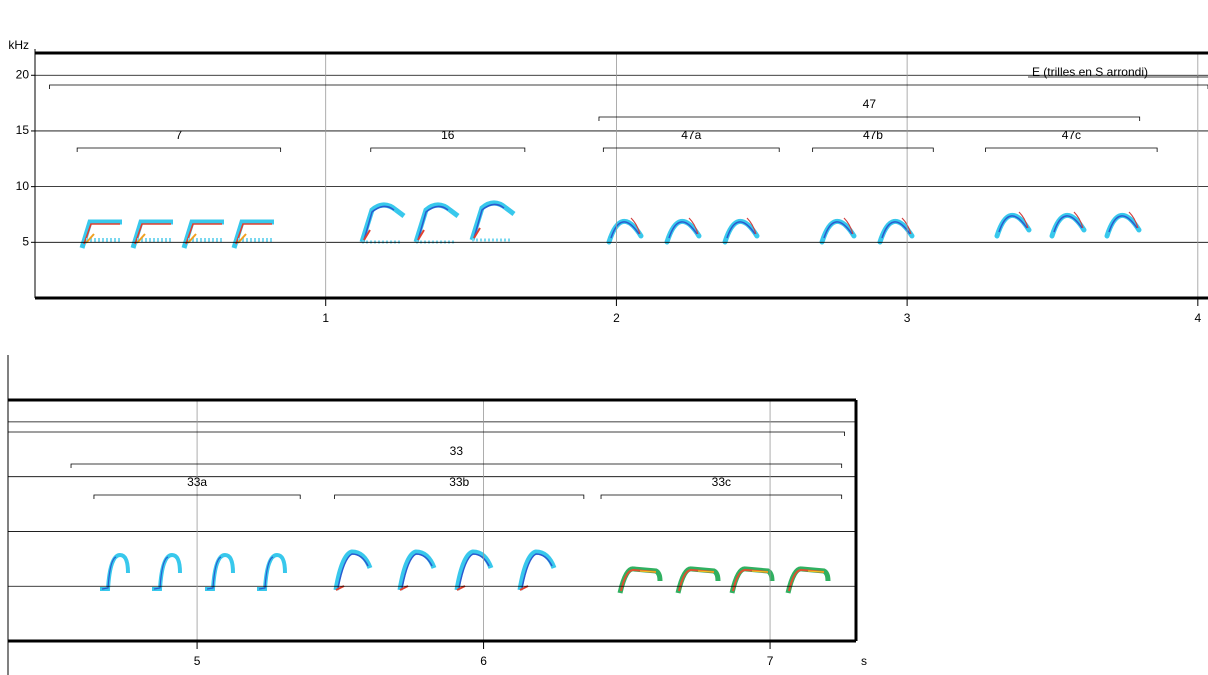  I want to click on x-tick-label: 2, so click(616, 318).